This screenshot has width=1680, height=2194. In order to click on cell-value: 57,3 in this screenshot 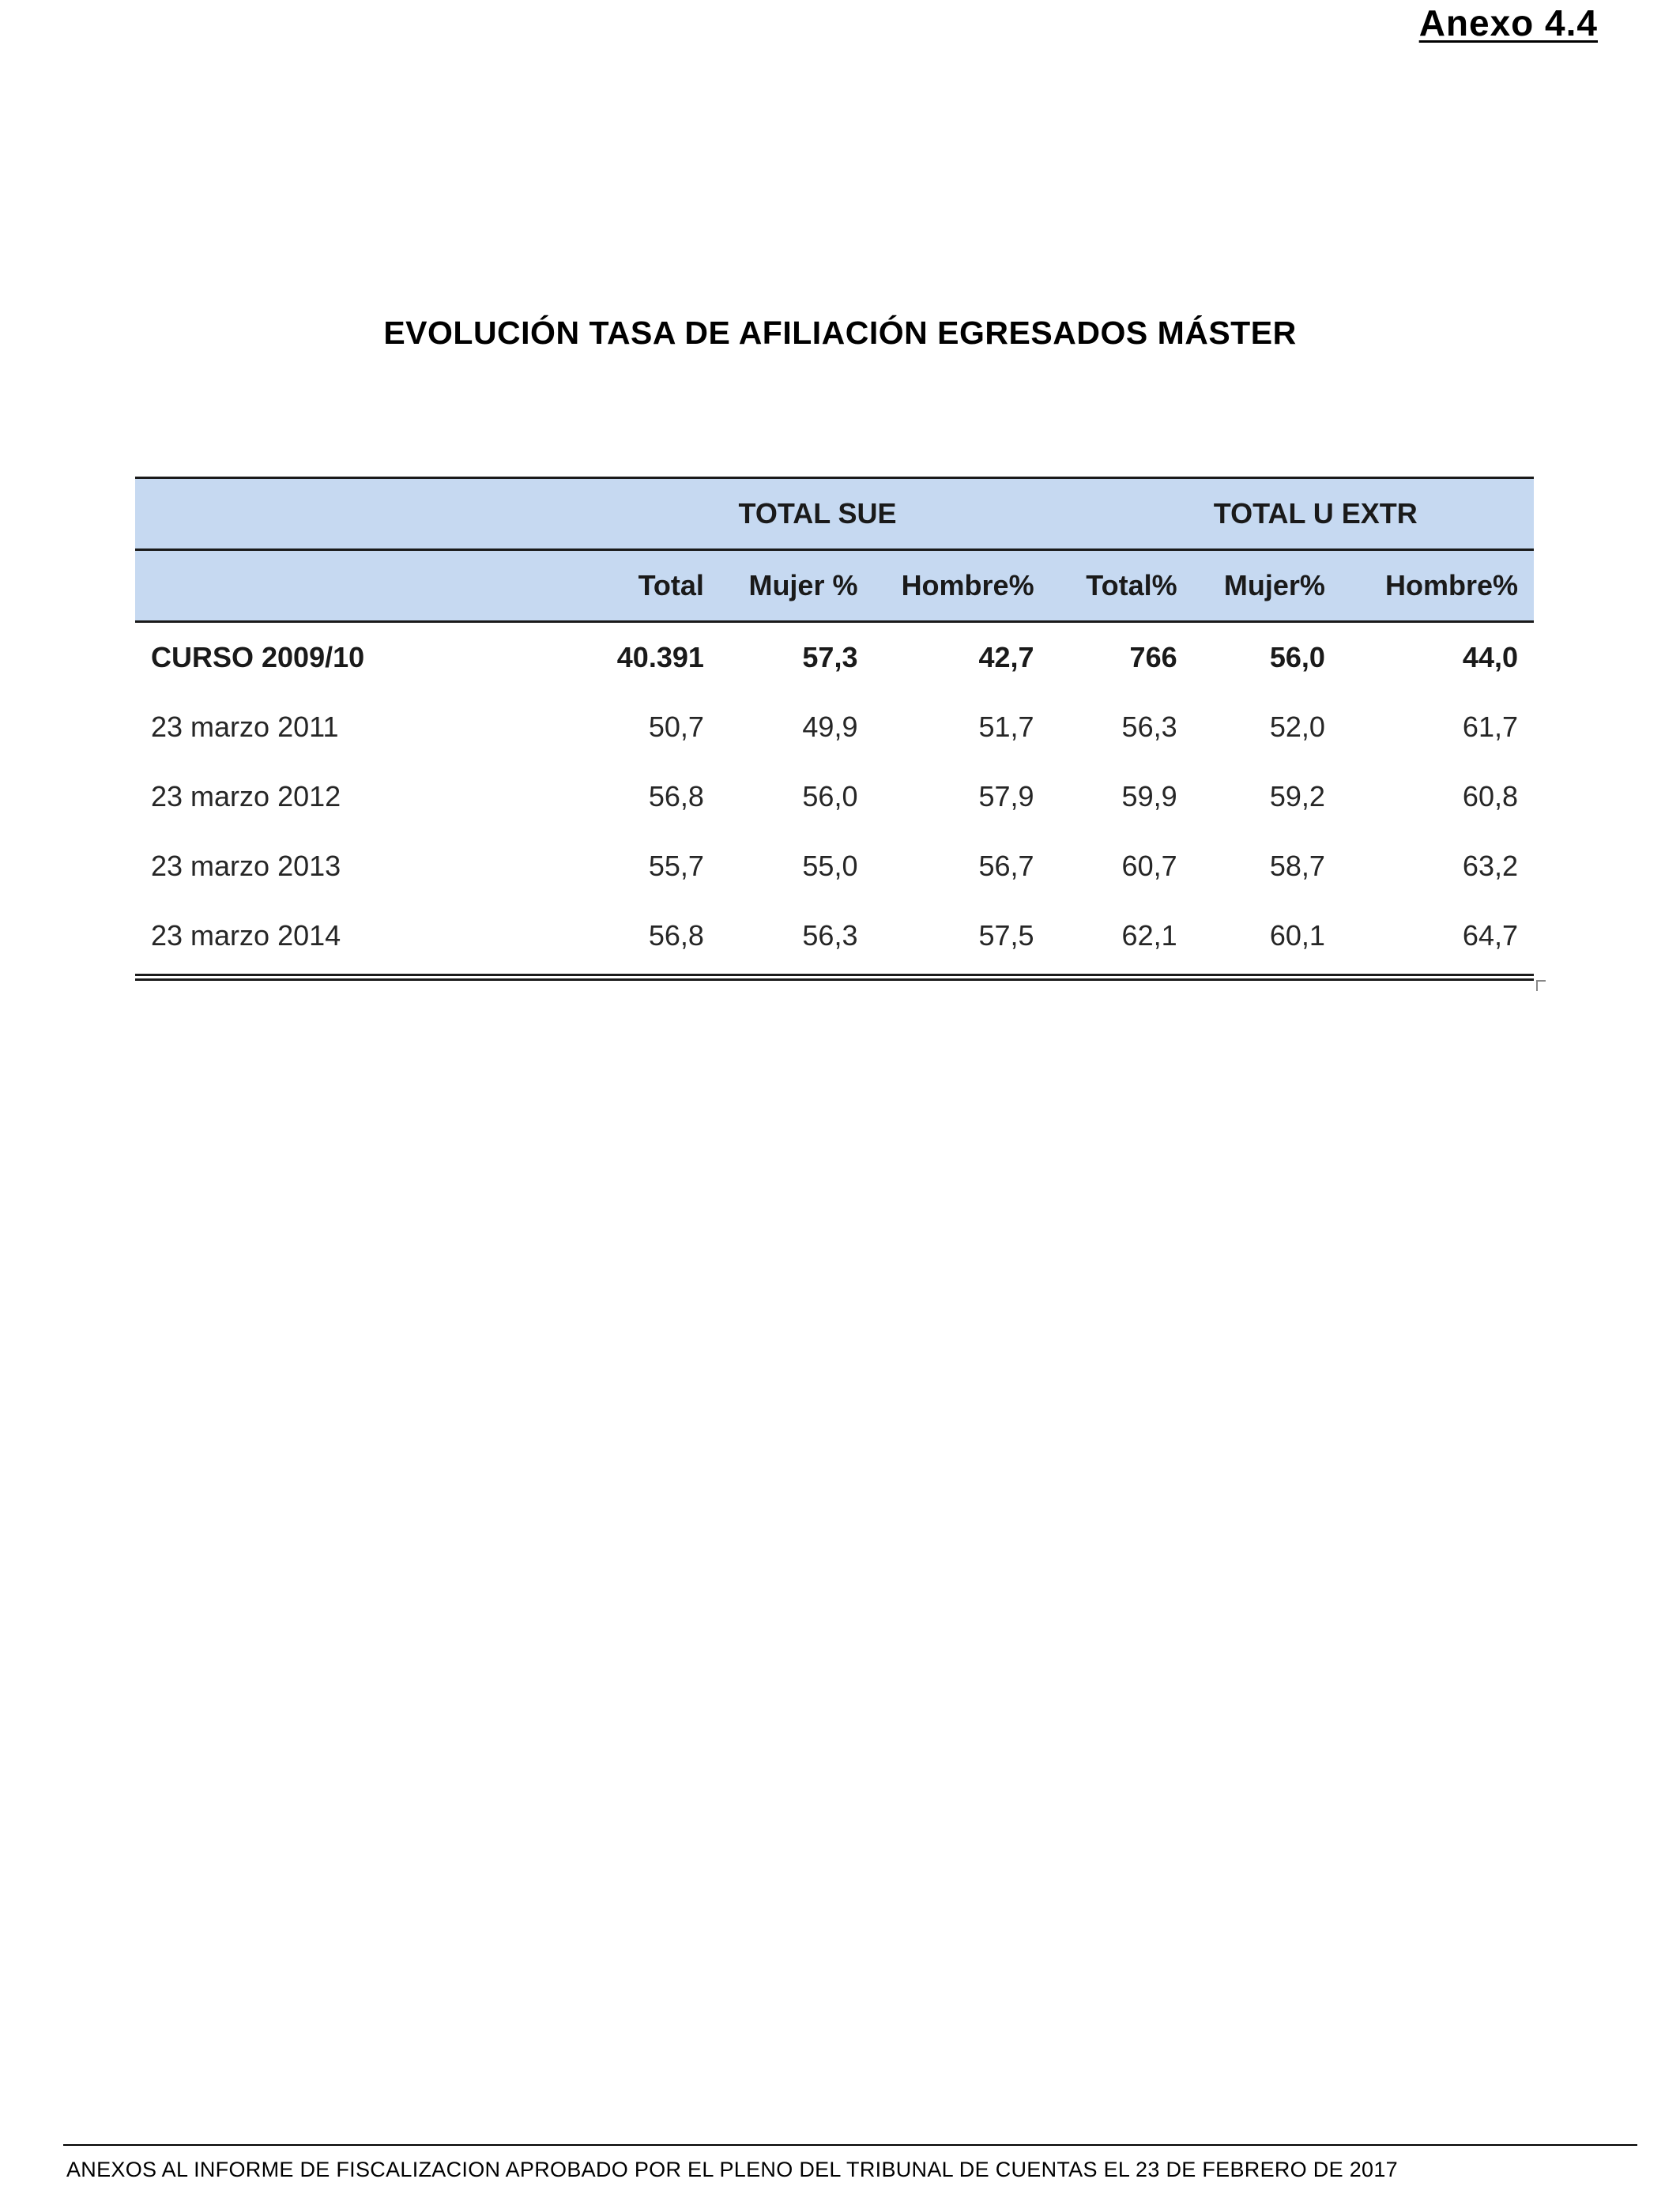, I will do `click(830, 657)`.